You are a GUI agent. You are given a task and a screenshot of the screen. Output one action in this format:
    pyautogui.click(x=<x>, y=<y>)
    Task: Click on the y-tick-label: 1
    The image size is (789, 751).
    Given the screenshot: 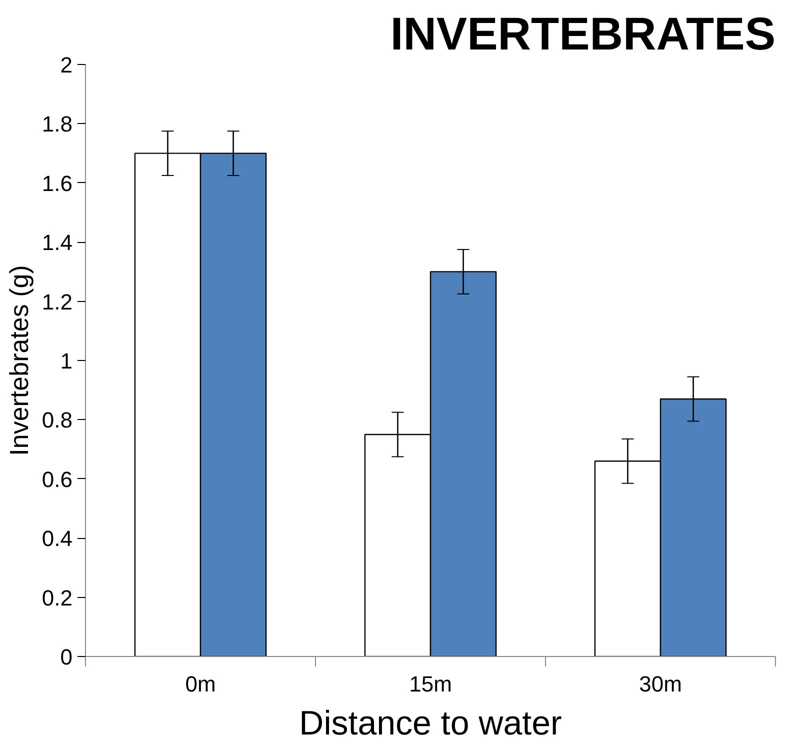 What is the action you would take?
    pyautogui.click(x=66, y=361)
    